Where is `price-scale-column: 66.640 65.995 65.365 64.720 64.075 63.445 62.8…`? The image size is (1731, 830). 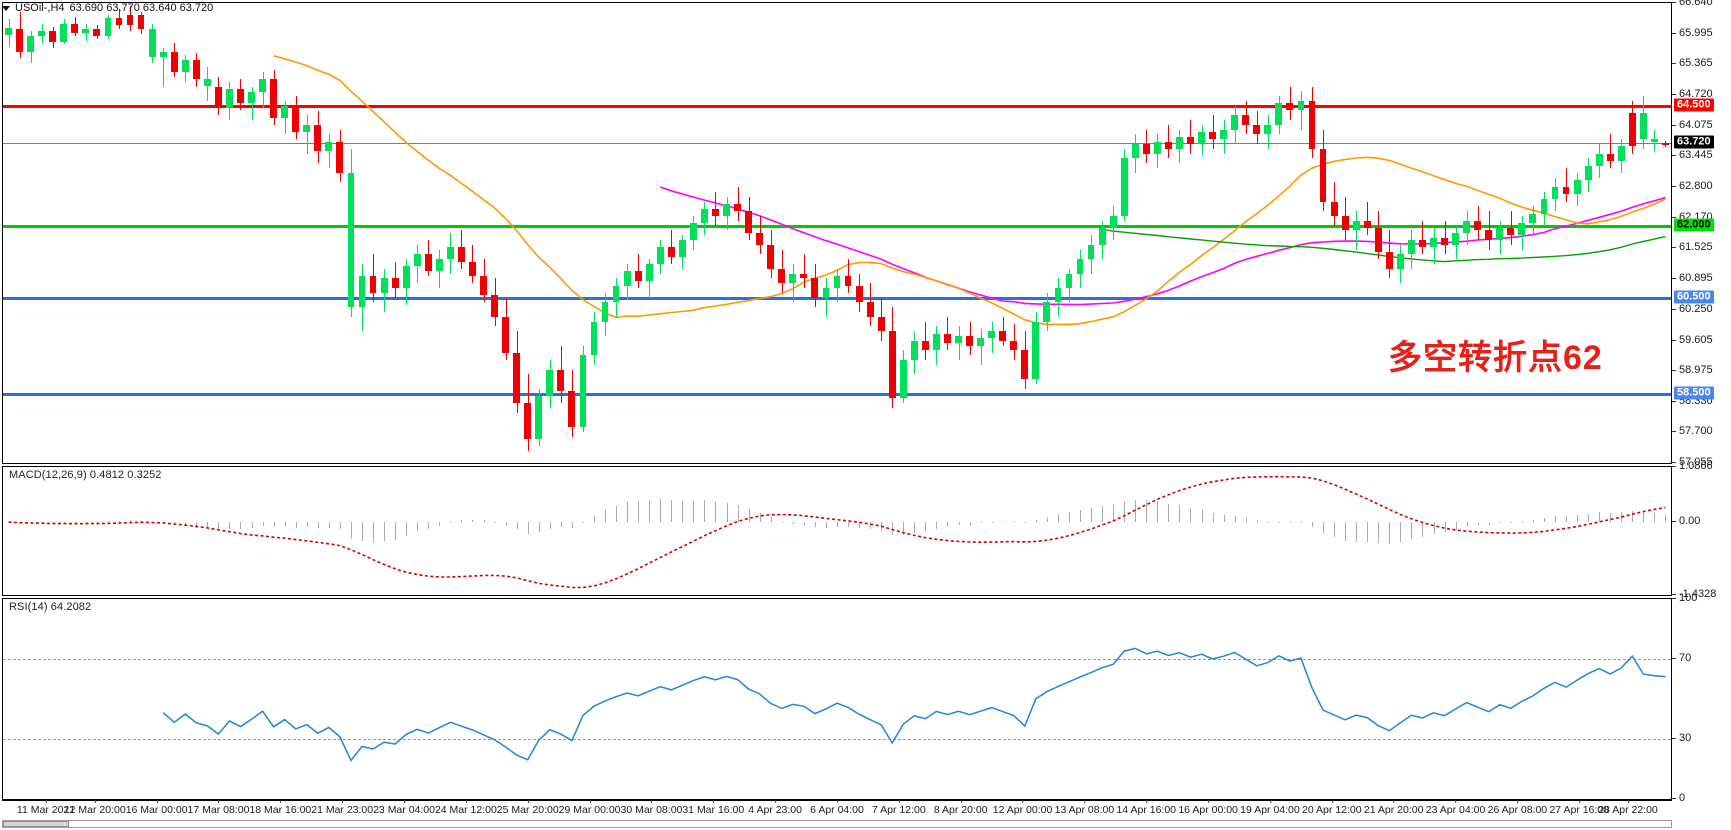 price-scale-column: 66.640 65.995 65.365 64.720 64.075 63.445 62.8… is located at coordinates (1701, 415).